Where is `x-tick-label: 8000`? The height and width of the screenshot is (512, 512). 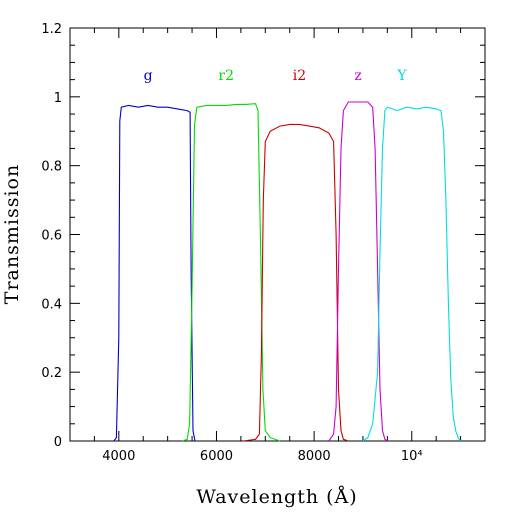
x-tick-label: 8000 is located at coordinates (314, 456).